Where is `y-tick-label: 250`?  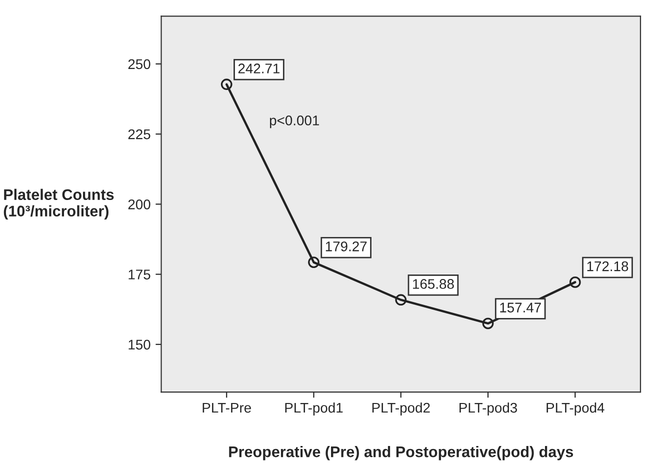
y-tick-label: 250 is located at coordinates (139, 64).